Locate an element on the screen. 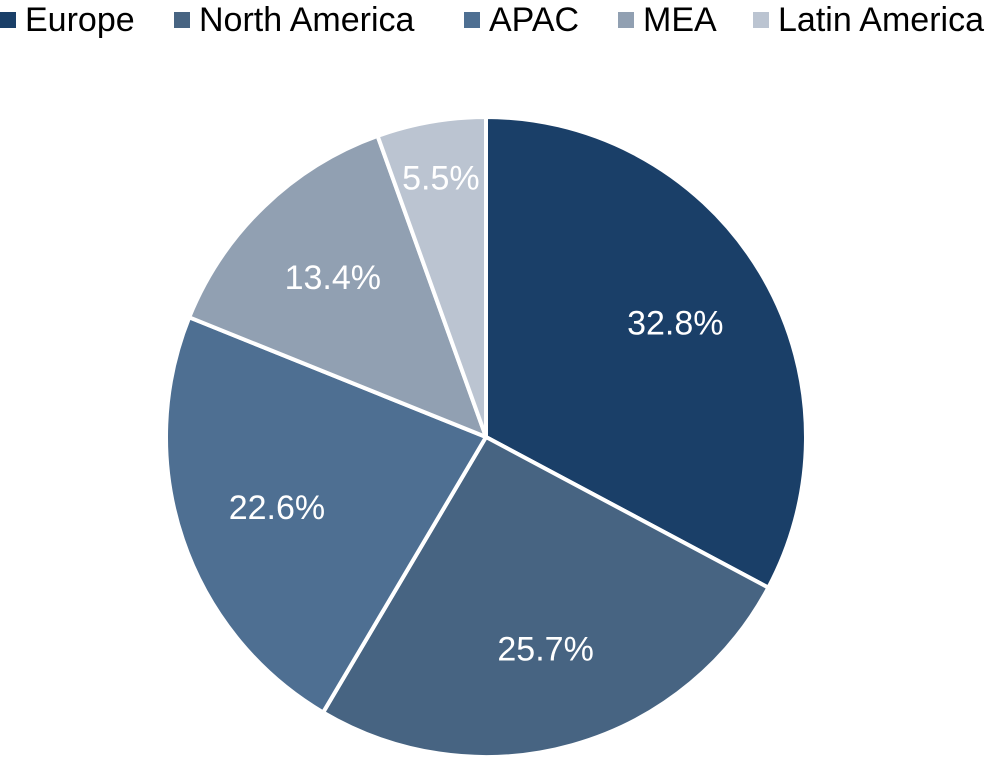 The image size is (1005, 764). legend-label-latin-america: Latin America is located at coordinates (881, 20).